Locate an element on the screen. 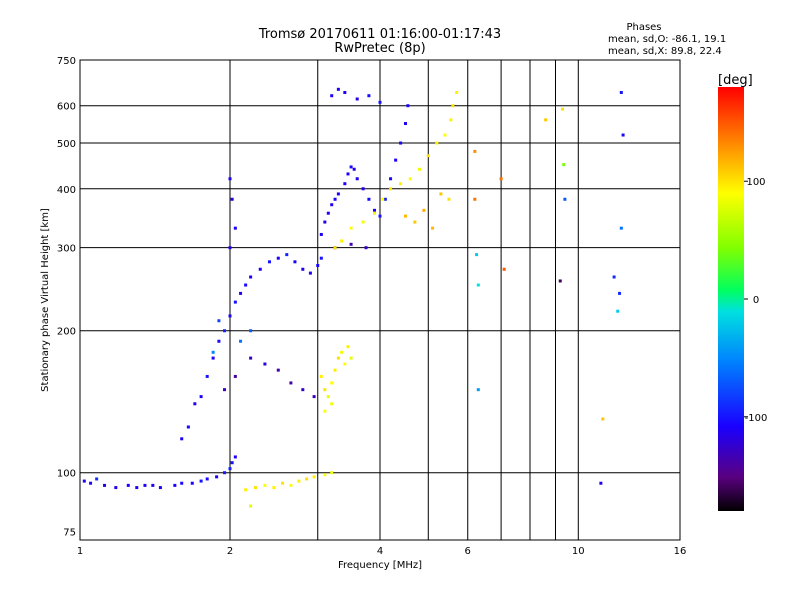 The image size is (800, 600). y-tick-label: 500 is located at coordinates (66, 144).